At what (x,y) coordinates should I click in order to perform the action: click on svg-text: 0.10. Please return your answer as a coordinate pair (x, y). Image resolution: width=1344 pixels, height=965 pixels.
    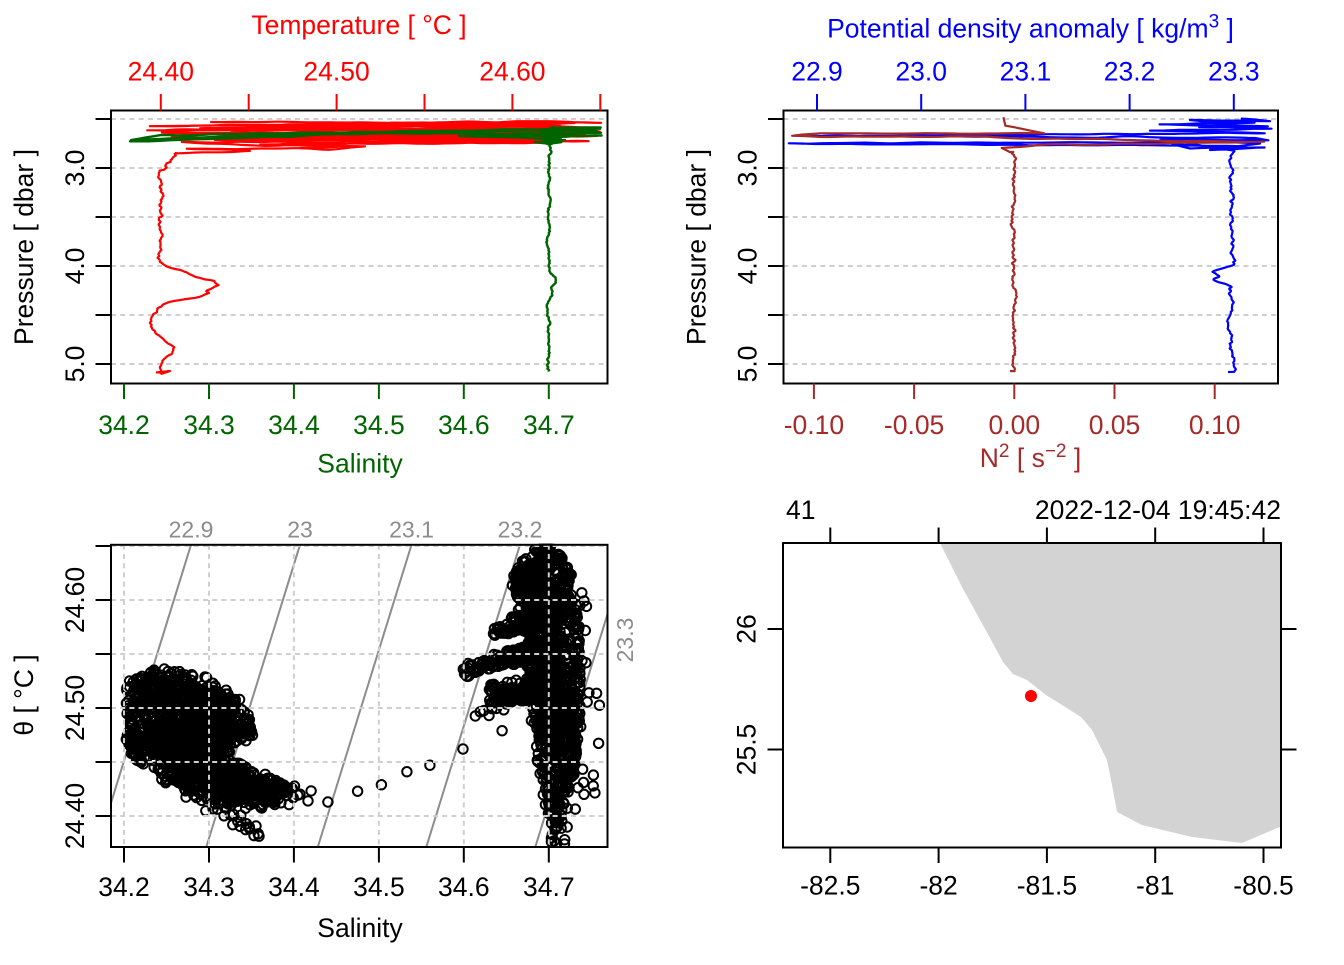
    Looking at the image, I should click on (1215, 425).